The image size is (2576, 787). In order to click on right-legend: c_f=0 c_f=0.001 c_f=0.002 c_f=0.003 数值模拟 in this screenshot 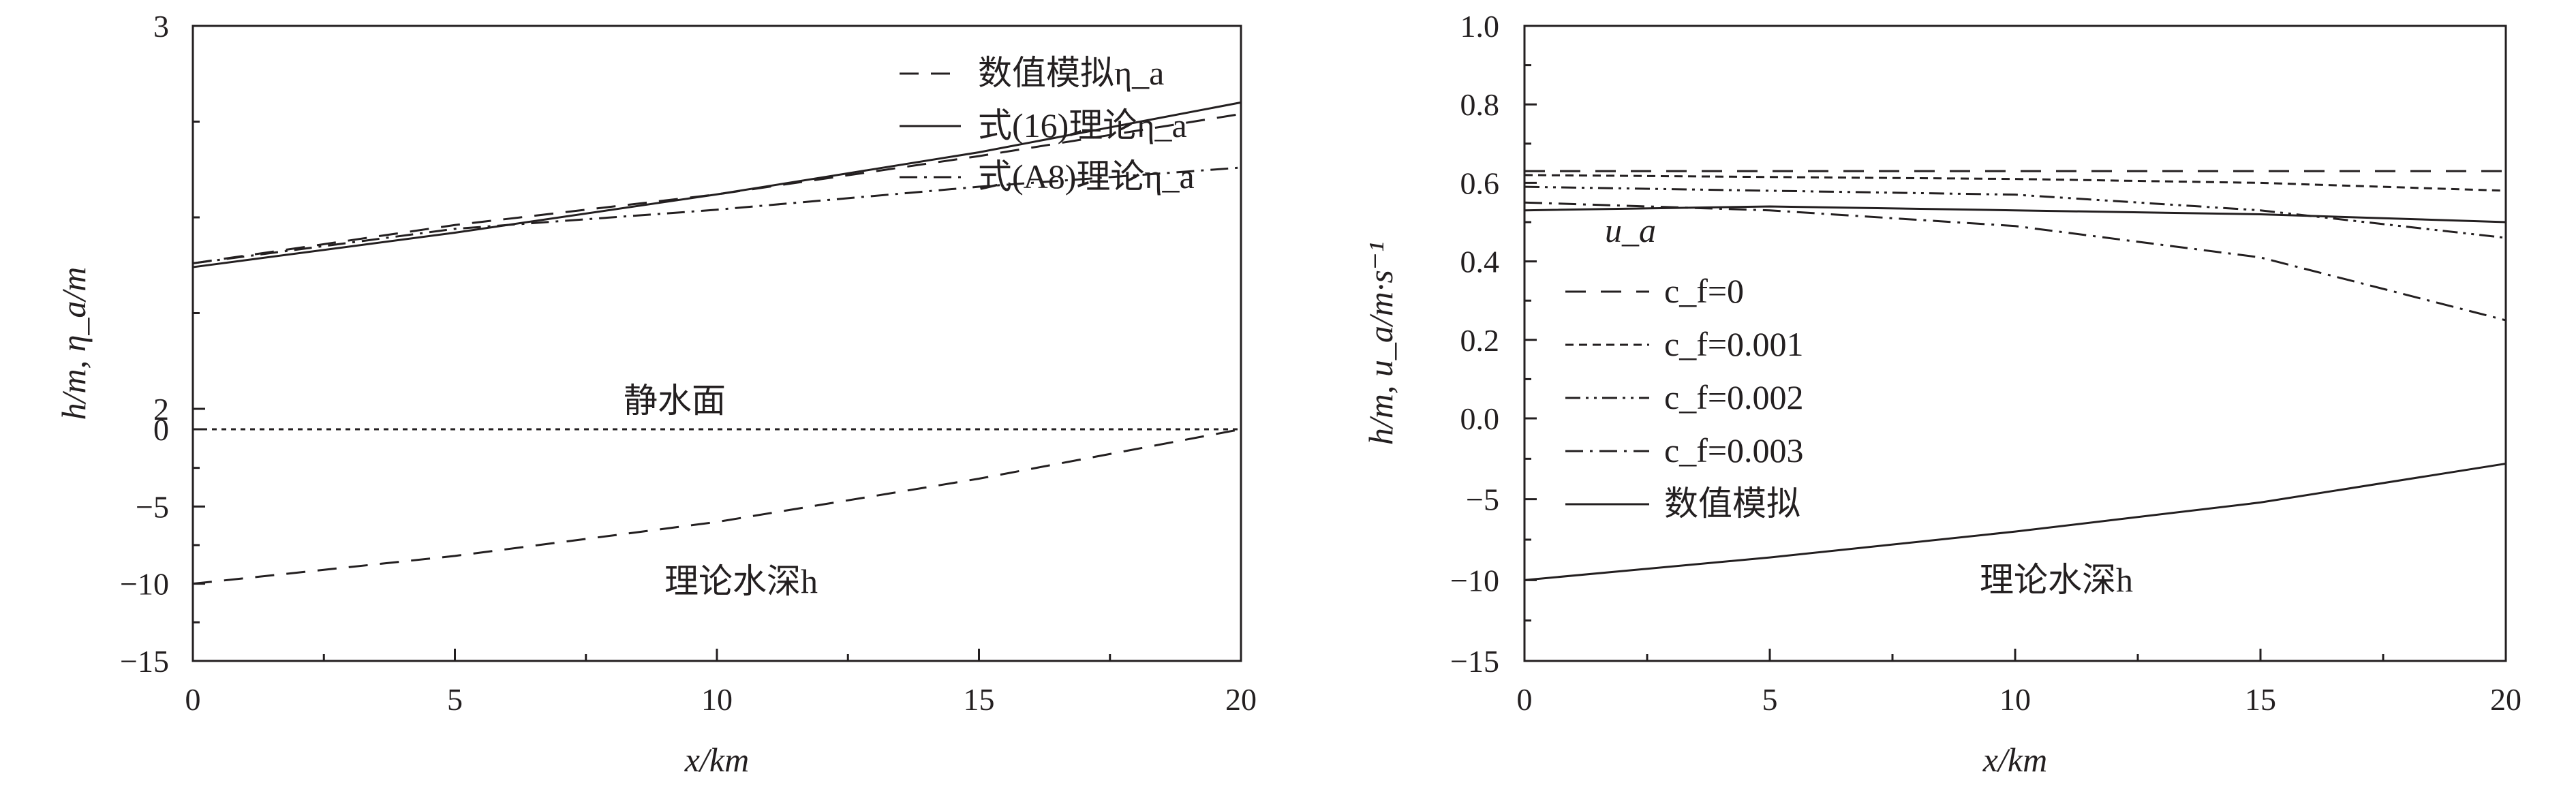, I will do `click(1684, 397)`.